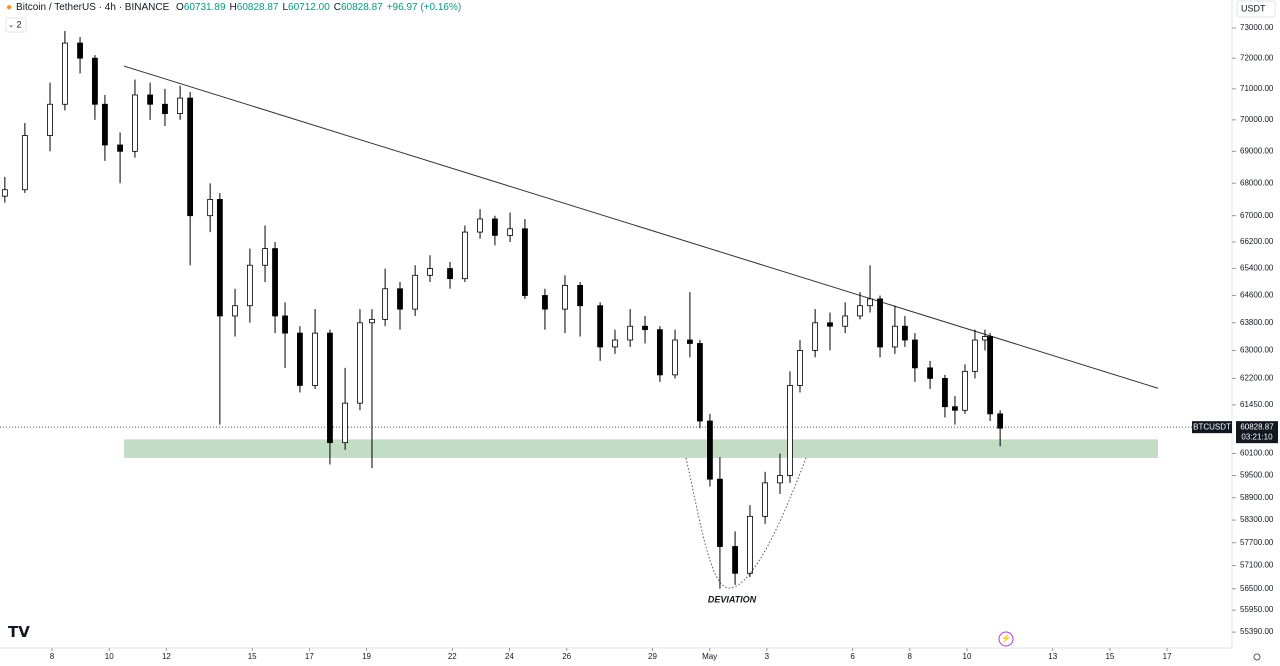 The height and width of the screenshot is (666, 1280). What do you see at coordinates (1257, 657) in the screenshot?
I see `settings-icon` at bounding box center [1257, 657].